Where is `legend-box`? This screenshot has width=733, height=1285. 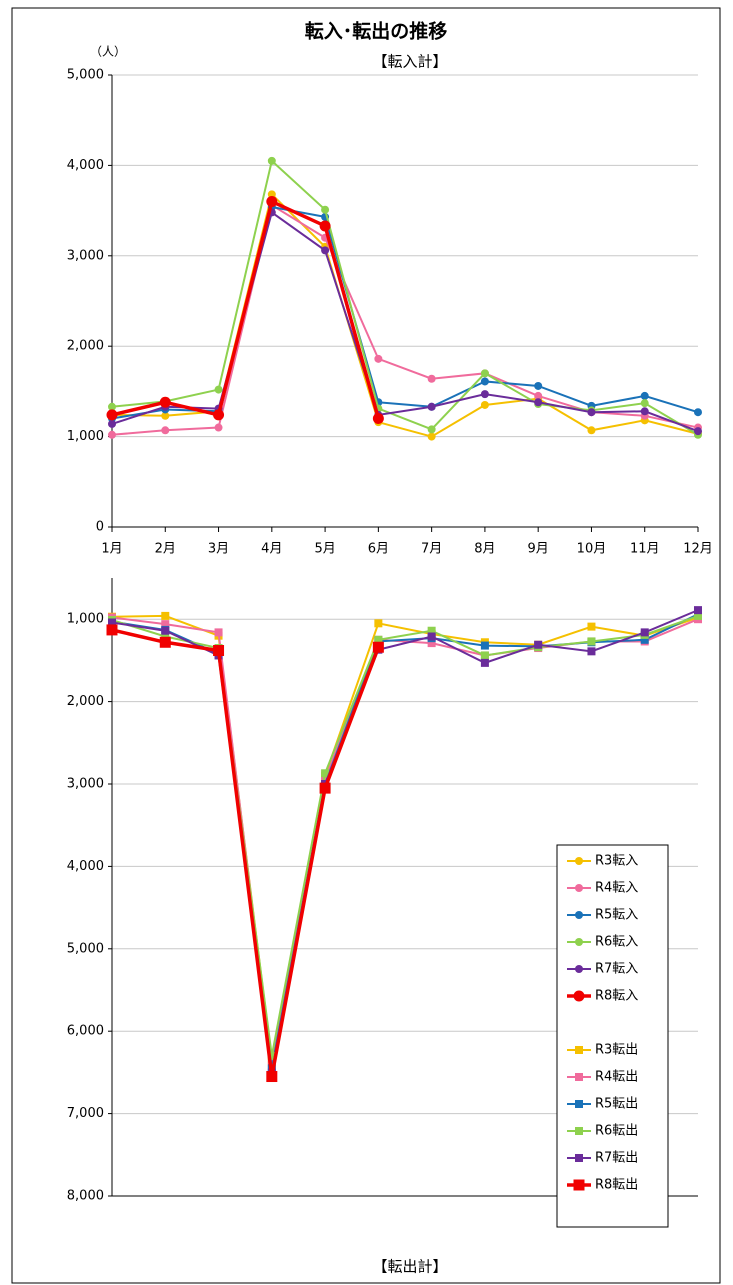 legend-box is located at coordinates (612, 1036).